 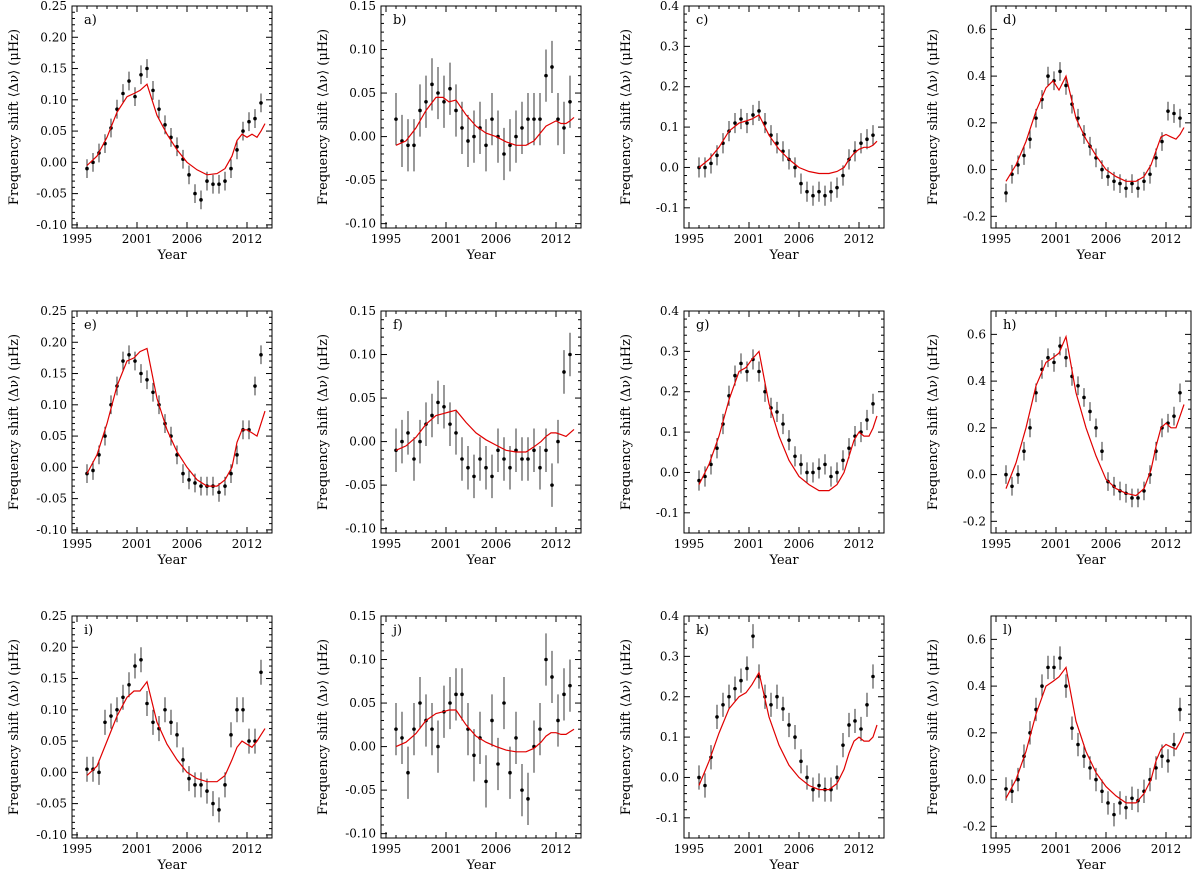 What do you see at coordinates (976, 381) in the screenshot?
I see `y-tick-label: 0.4` at bounding box center [976, 381].